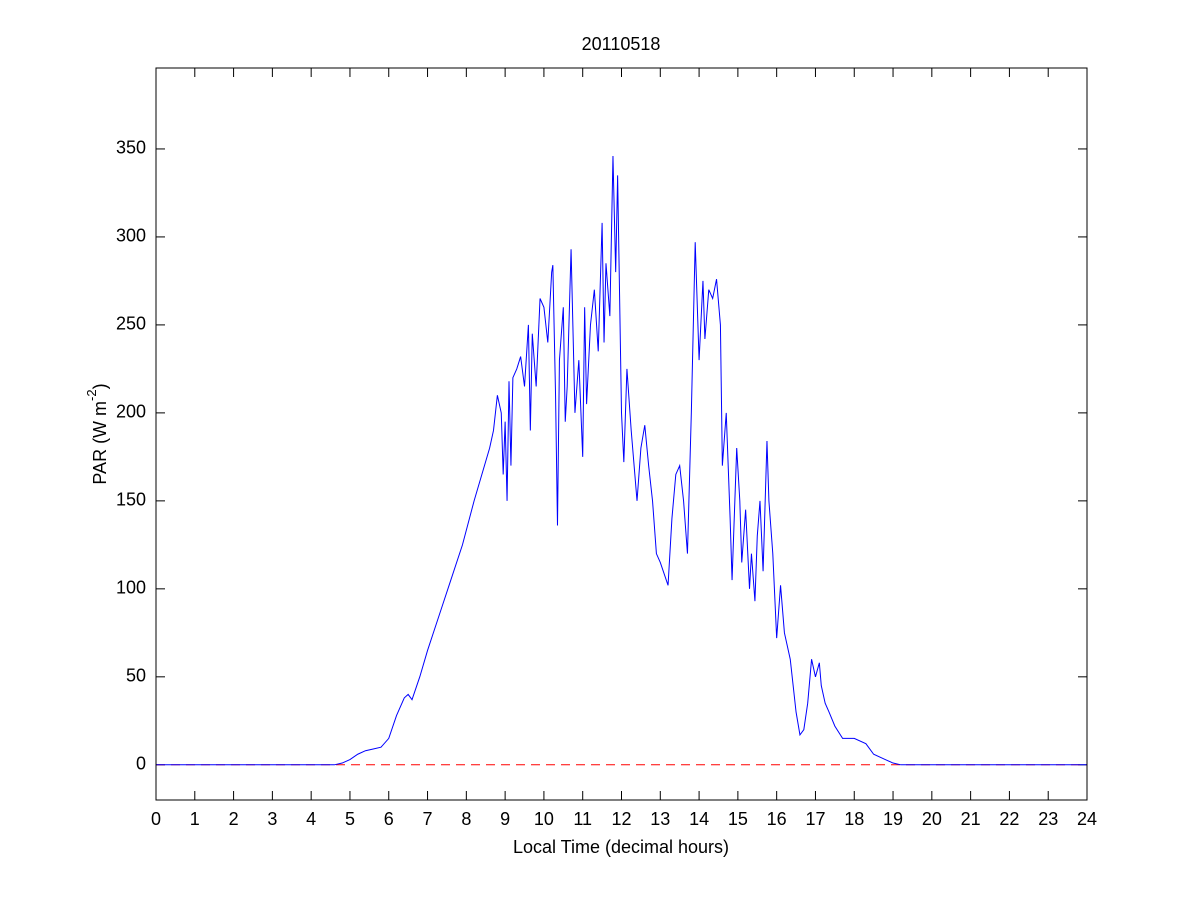 The width and height of the screenshot is (1201, 900). What do you see at coordinates (428, 819) in the screenshot?
I see `x-tick-label: 7` at bounding box center [428, 819].